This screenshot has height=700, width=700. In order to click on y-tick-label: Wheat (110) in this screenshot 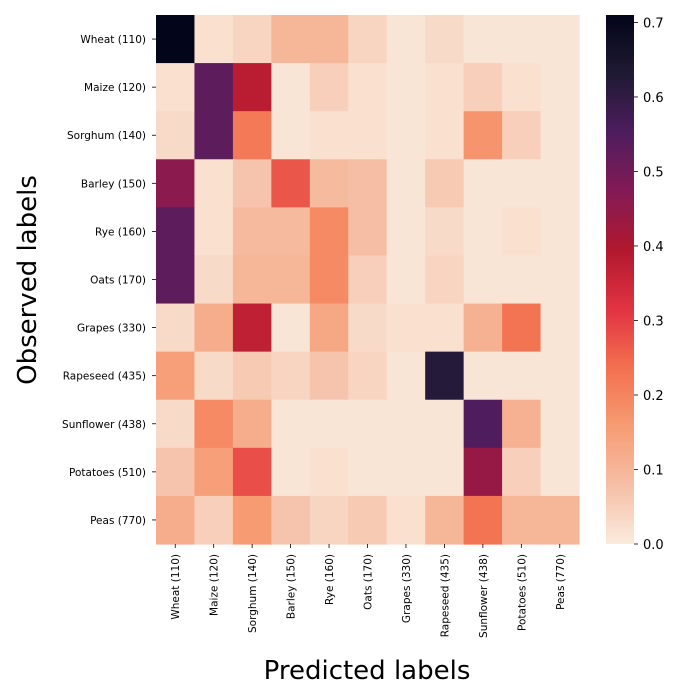, I will do `click(113, 40)`.